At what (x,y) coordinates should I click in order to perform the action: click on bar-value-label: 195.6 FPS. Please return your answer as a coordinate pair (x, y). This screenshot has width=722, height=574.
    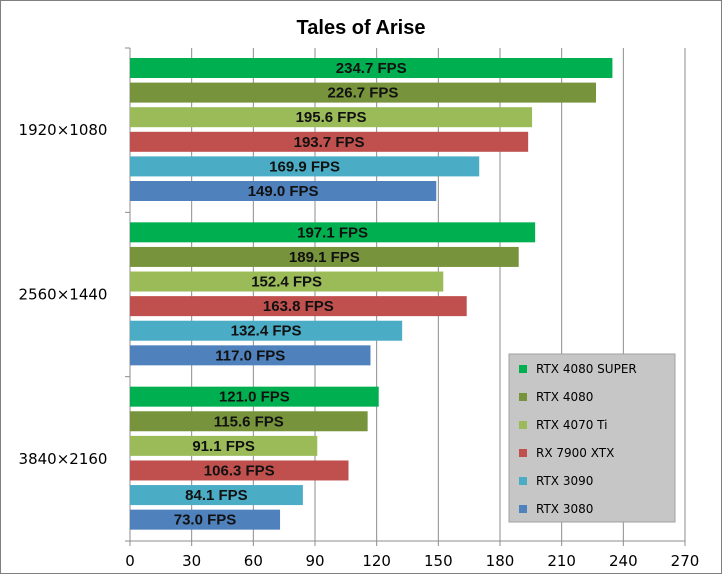
    Looking at the image, I should click on (331, 117).